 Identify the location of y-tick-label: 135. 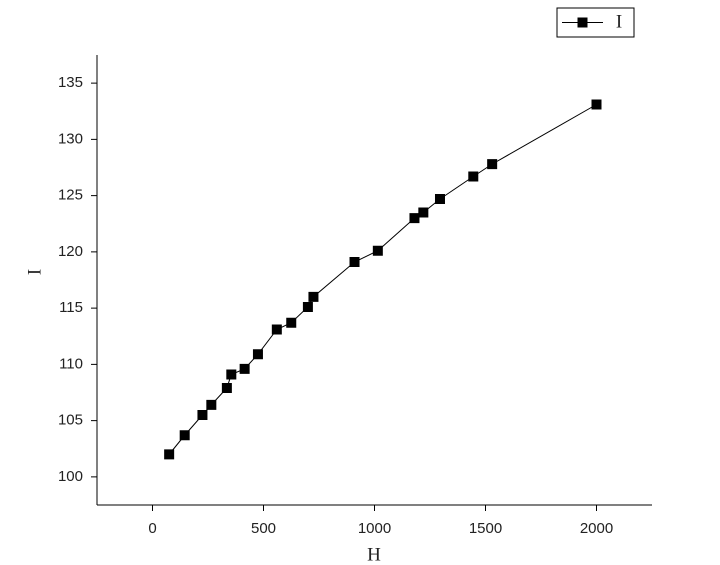
(70, 82).